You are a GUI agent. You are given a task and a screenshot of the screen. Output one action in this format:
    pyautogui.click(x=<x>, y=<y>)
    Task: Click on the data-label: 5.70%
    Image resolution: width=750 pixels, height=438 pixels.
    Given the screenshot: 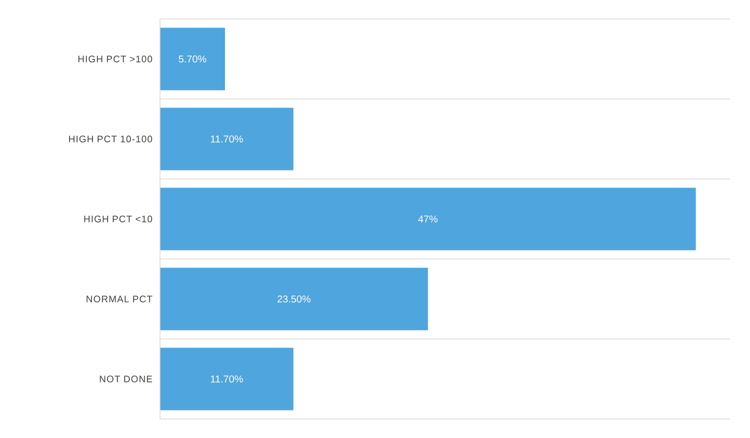 What is the action you would take?
    pyautogui.click(x=192, y=59)
    